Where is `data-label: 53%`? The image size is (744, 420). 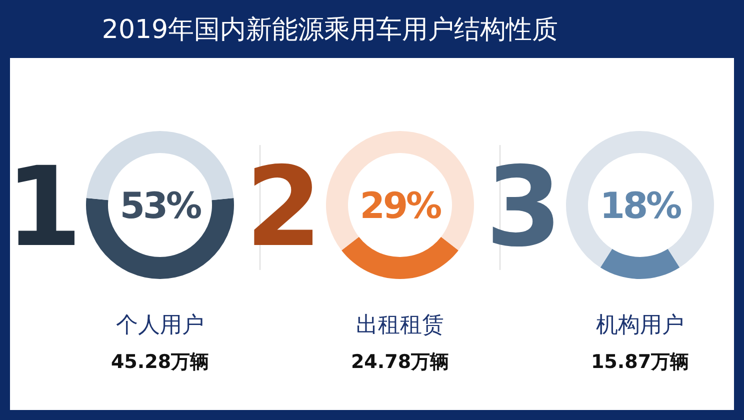 data-label: 53% is located at coordinates (161, 206).